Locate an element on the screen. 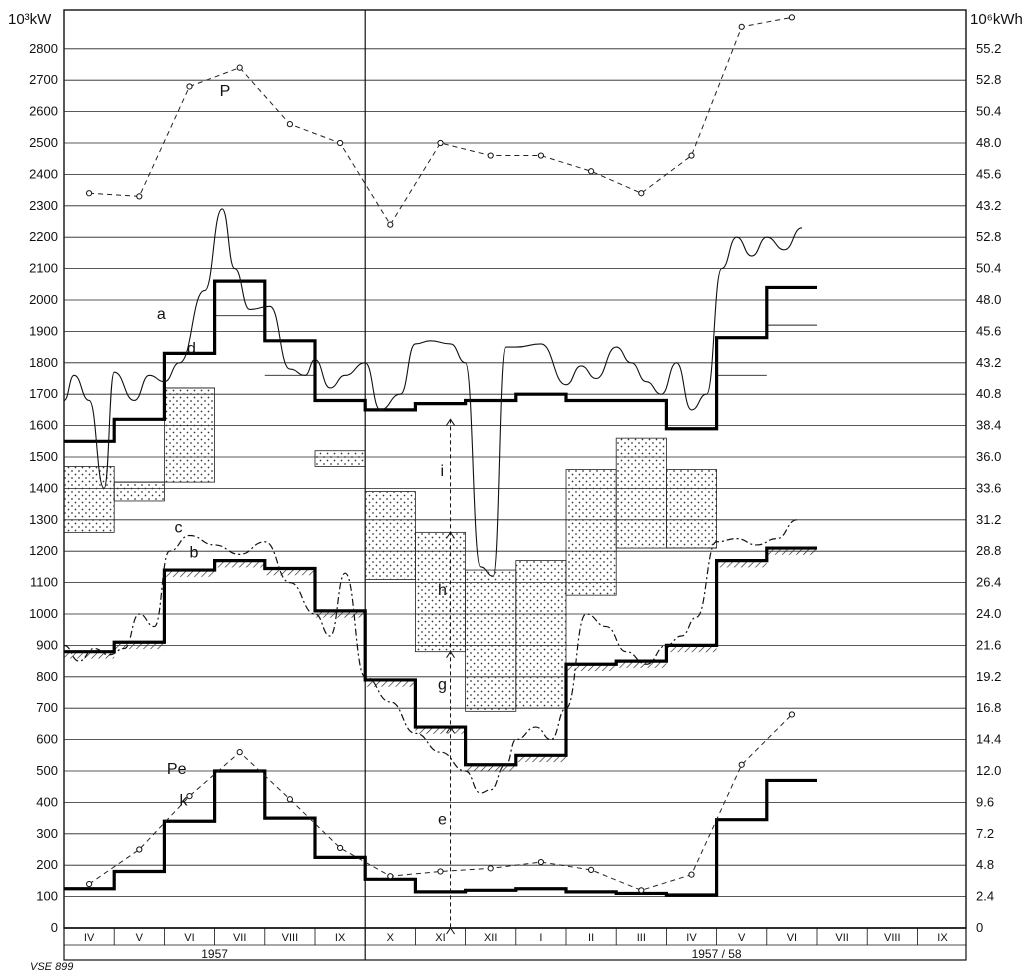 The image size is (1030, 976). curve-label-e: e is located at coordinates (442, 819).